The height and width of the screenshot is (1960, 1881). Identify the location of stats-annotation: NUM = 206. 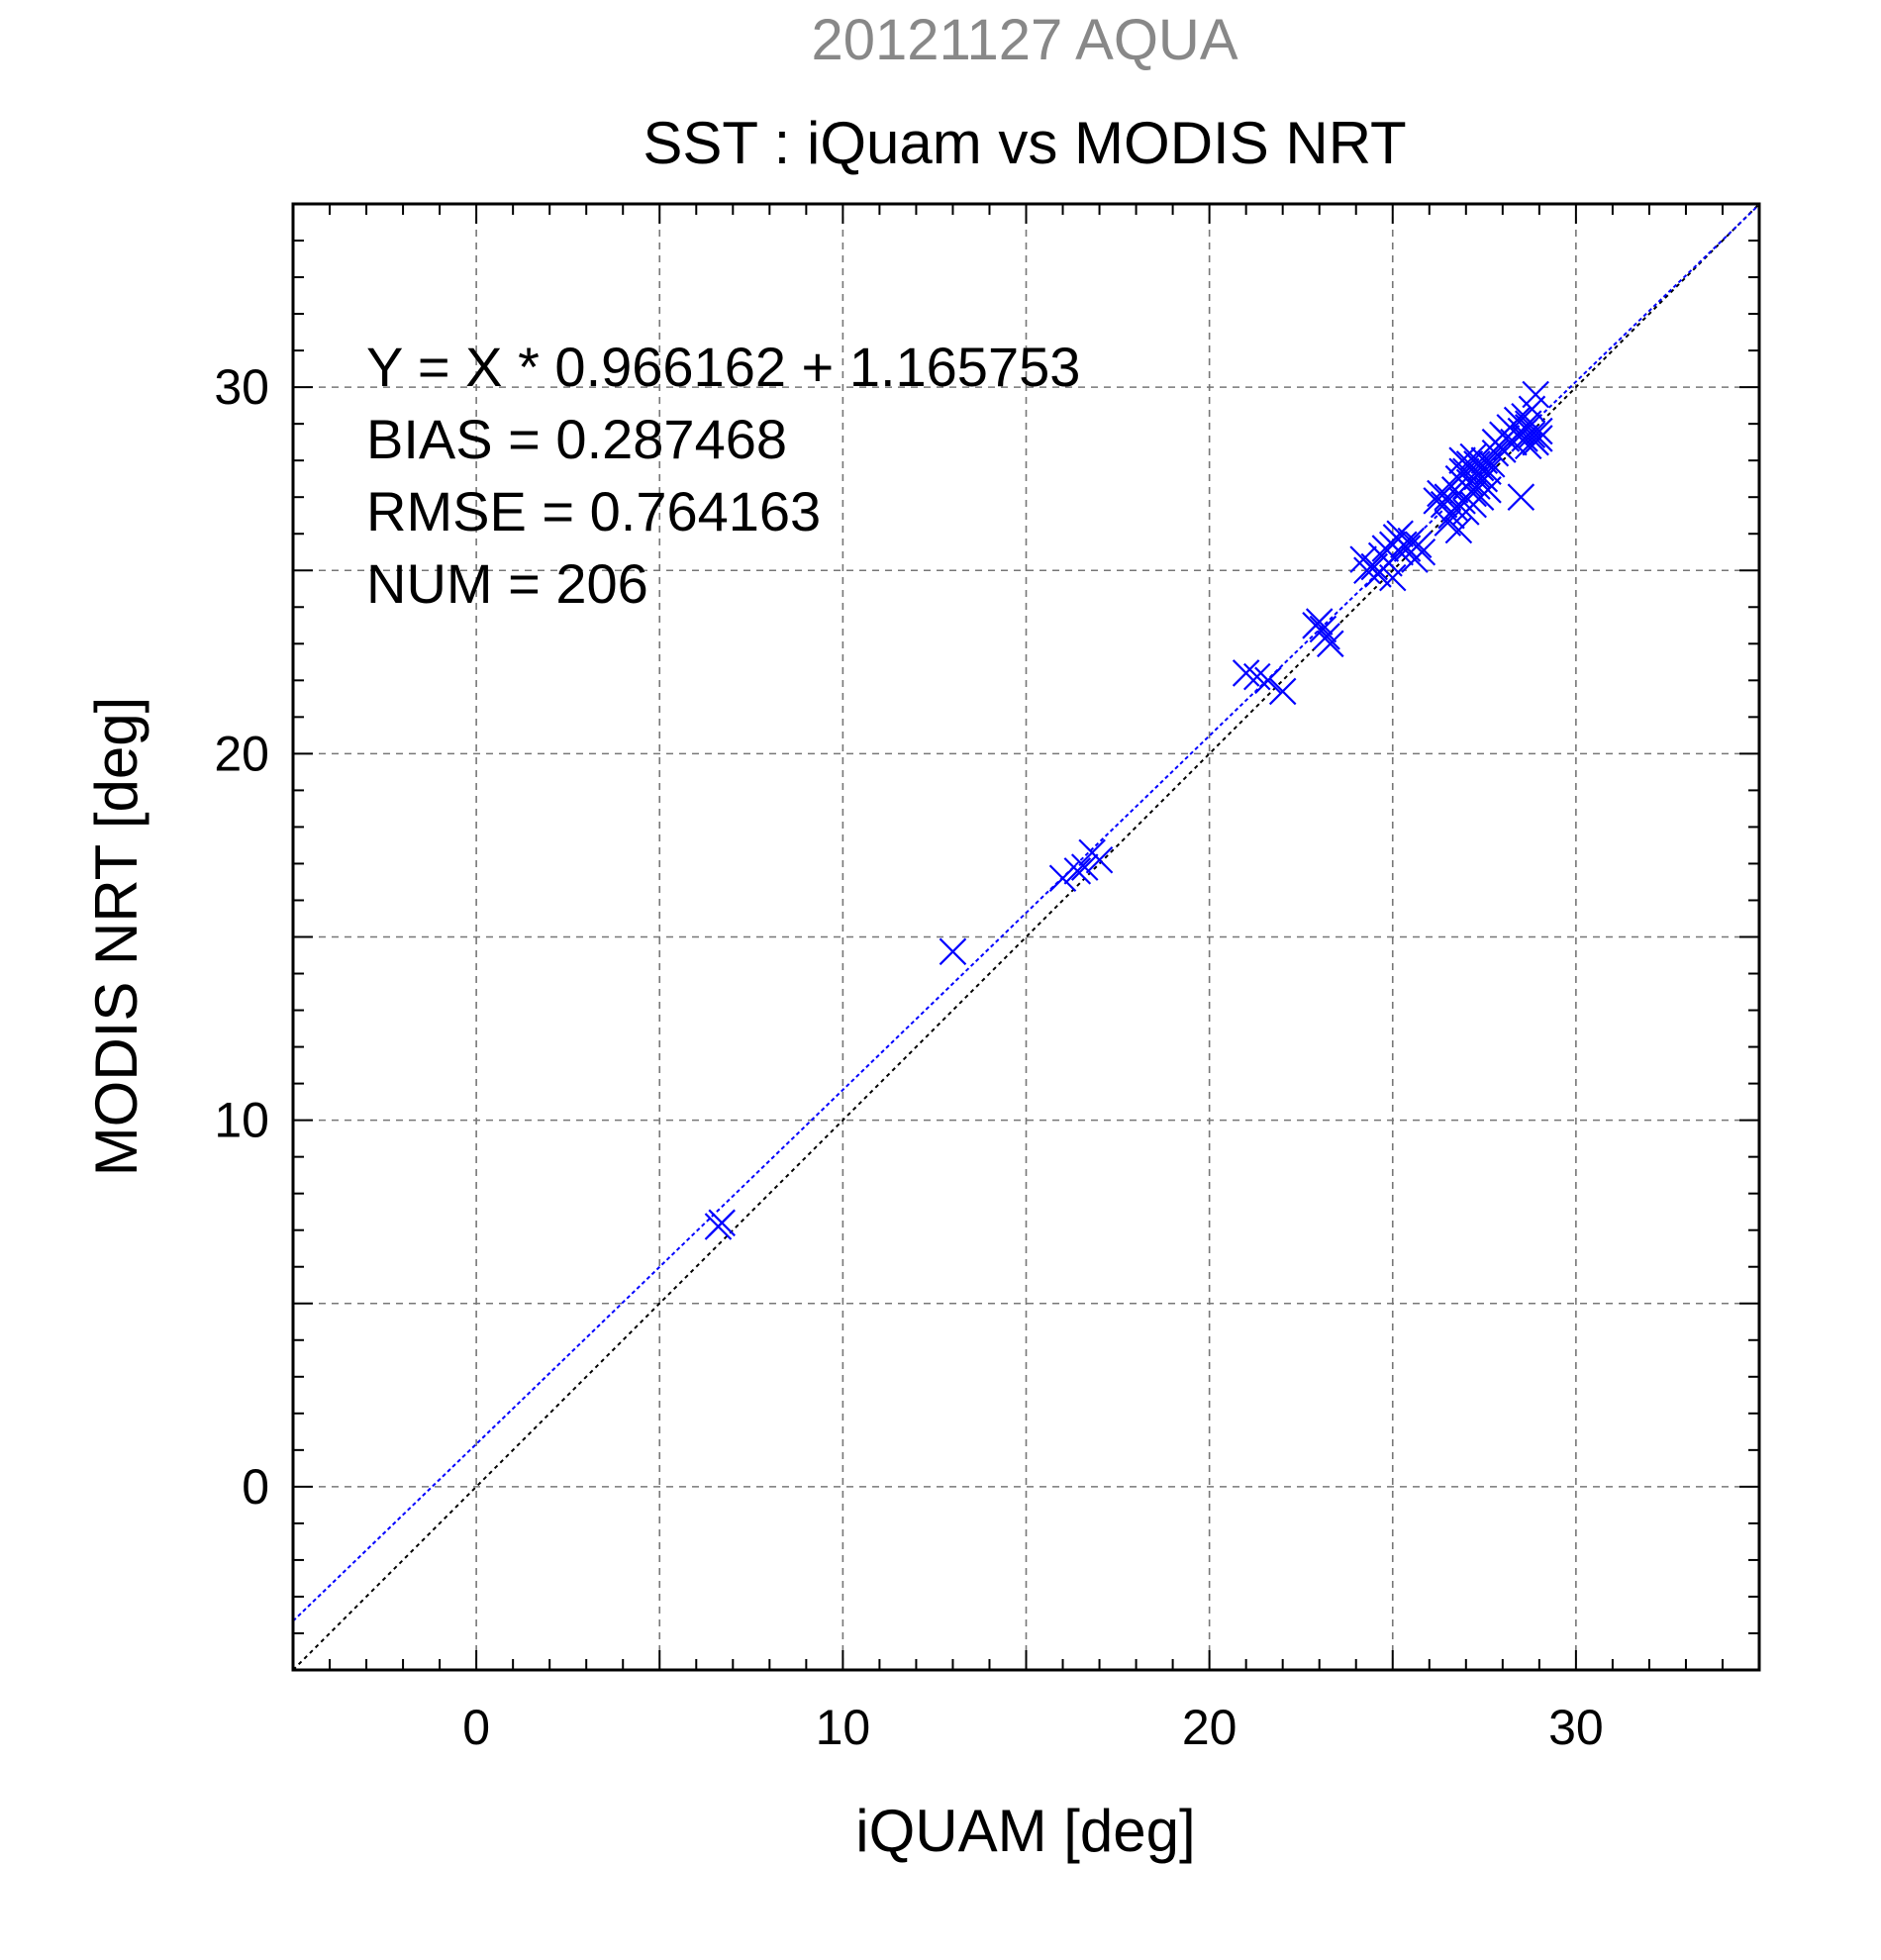
(507, 583).